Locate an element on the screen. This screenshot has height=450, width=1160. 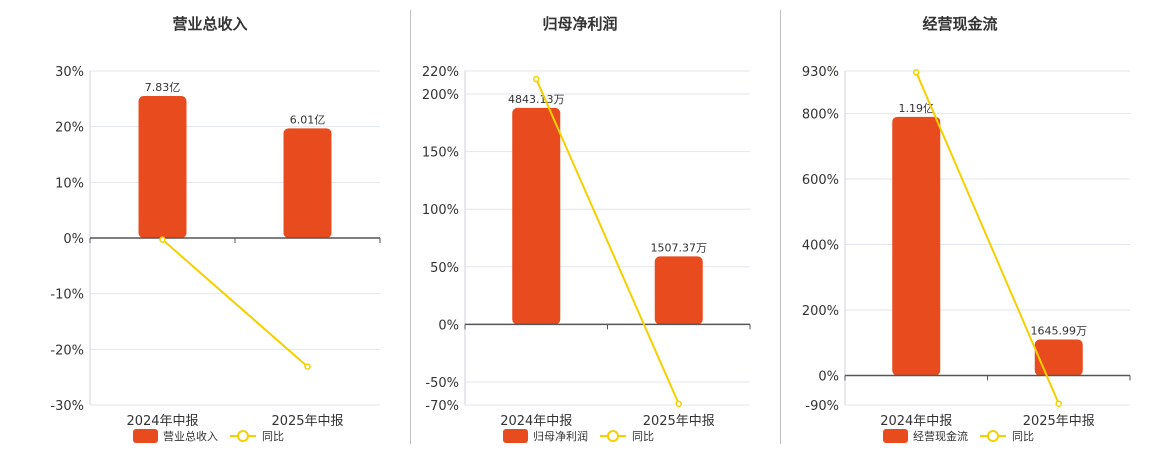
c3-y-tick-label: -90% is located at coordinates (822, 406).